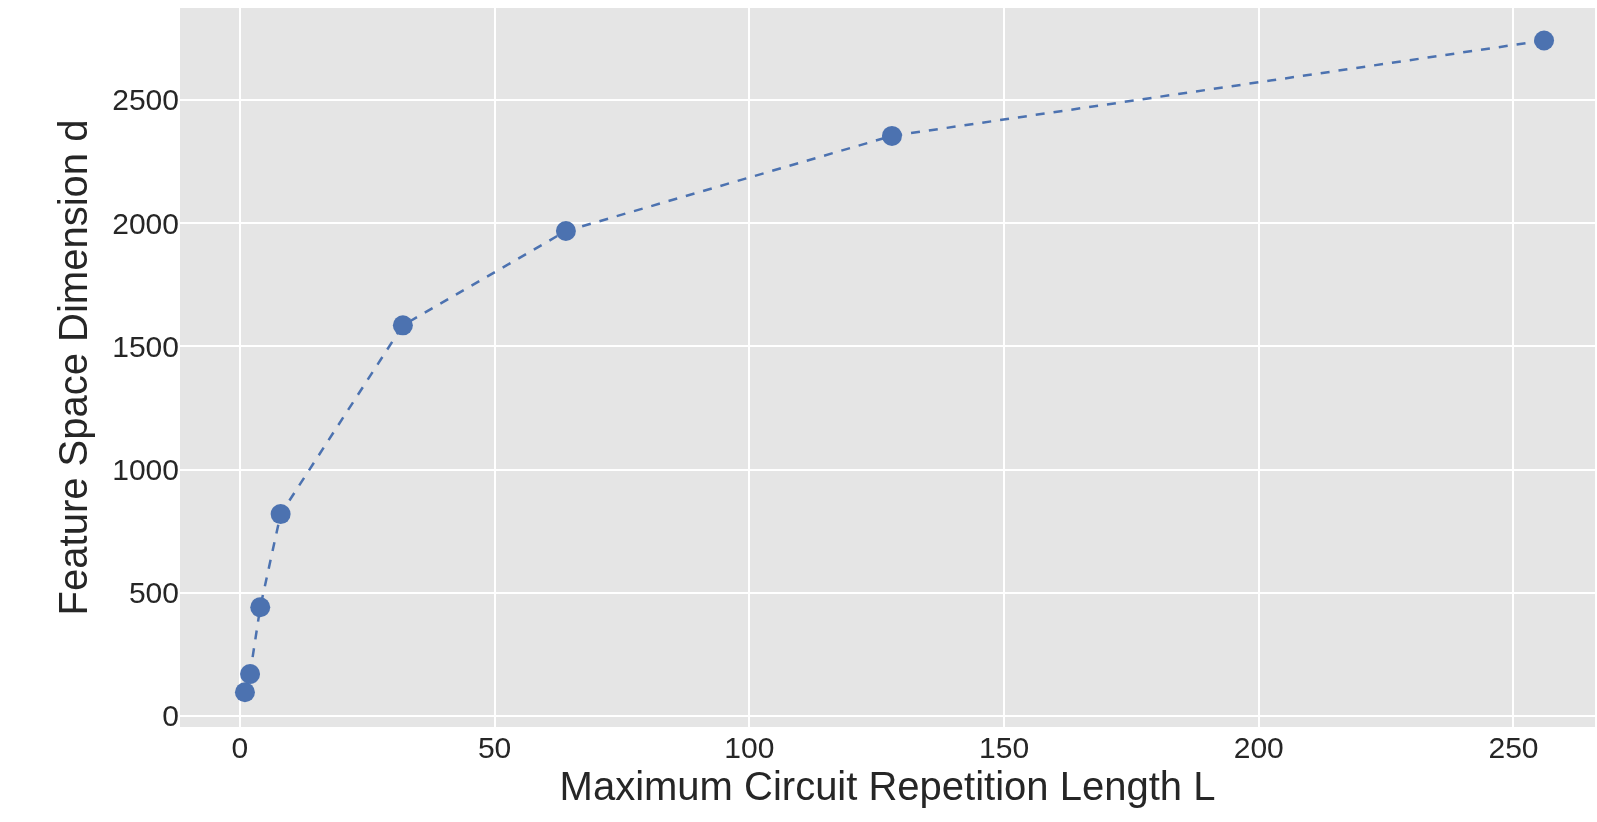 This screenshot has width=1597, height=822. Describe the element at coordinates (145, 100) in the screenshot. I see `y-tick-label: 2500` at that location.